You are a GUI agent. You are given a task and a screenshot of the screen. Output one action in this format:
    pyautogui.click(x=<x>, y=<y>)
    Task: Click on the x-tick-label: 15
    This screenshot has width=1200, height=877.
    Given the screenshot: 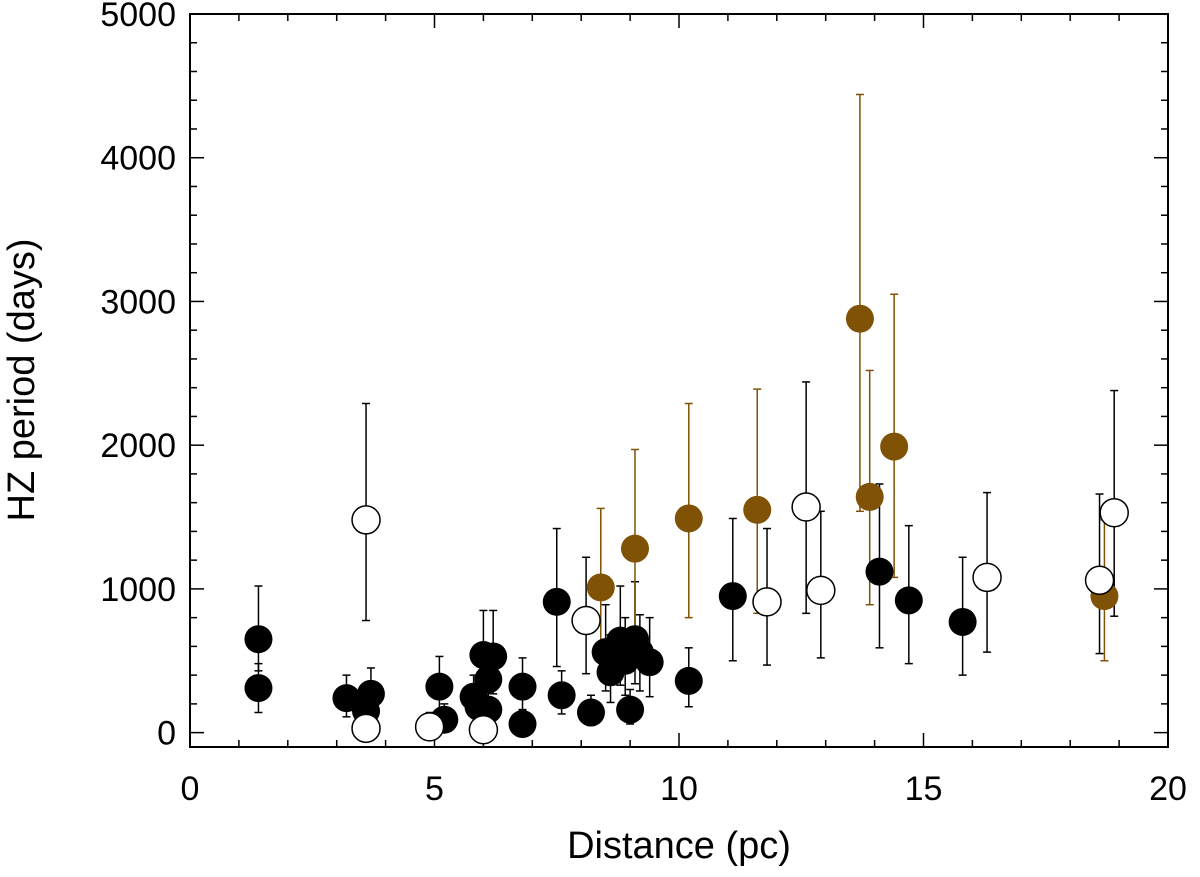 What is the action you would take?
    pyautogui.click(x=924, y=789)
    